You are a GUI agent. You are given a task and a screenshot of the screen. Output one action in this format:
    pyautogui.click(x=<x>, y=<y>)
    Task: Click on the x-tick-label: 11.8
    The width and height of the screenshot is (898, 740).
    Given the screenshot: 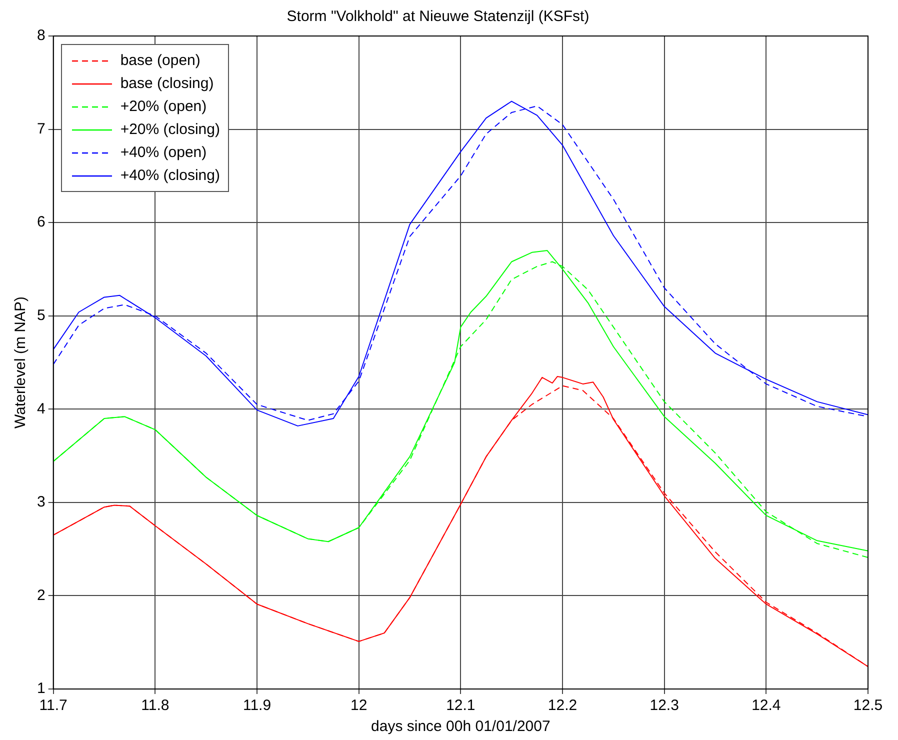 What is the action you would take?
    pyautogui.click(x=155, y=705)
    